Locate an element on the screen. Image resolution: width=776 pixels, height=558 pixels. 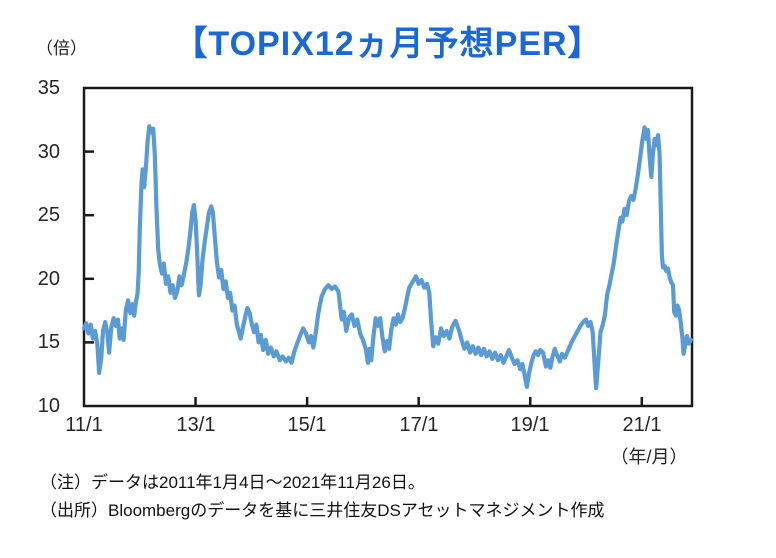
y-tick-label-15: 15 is located at coordinates (48, 342).